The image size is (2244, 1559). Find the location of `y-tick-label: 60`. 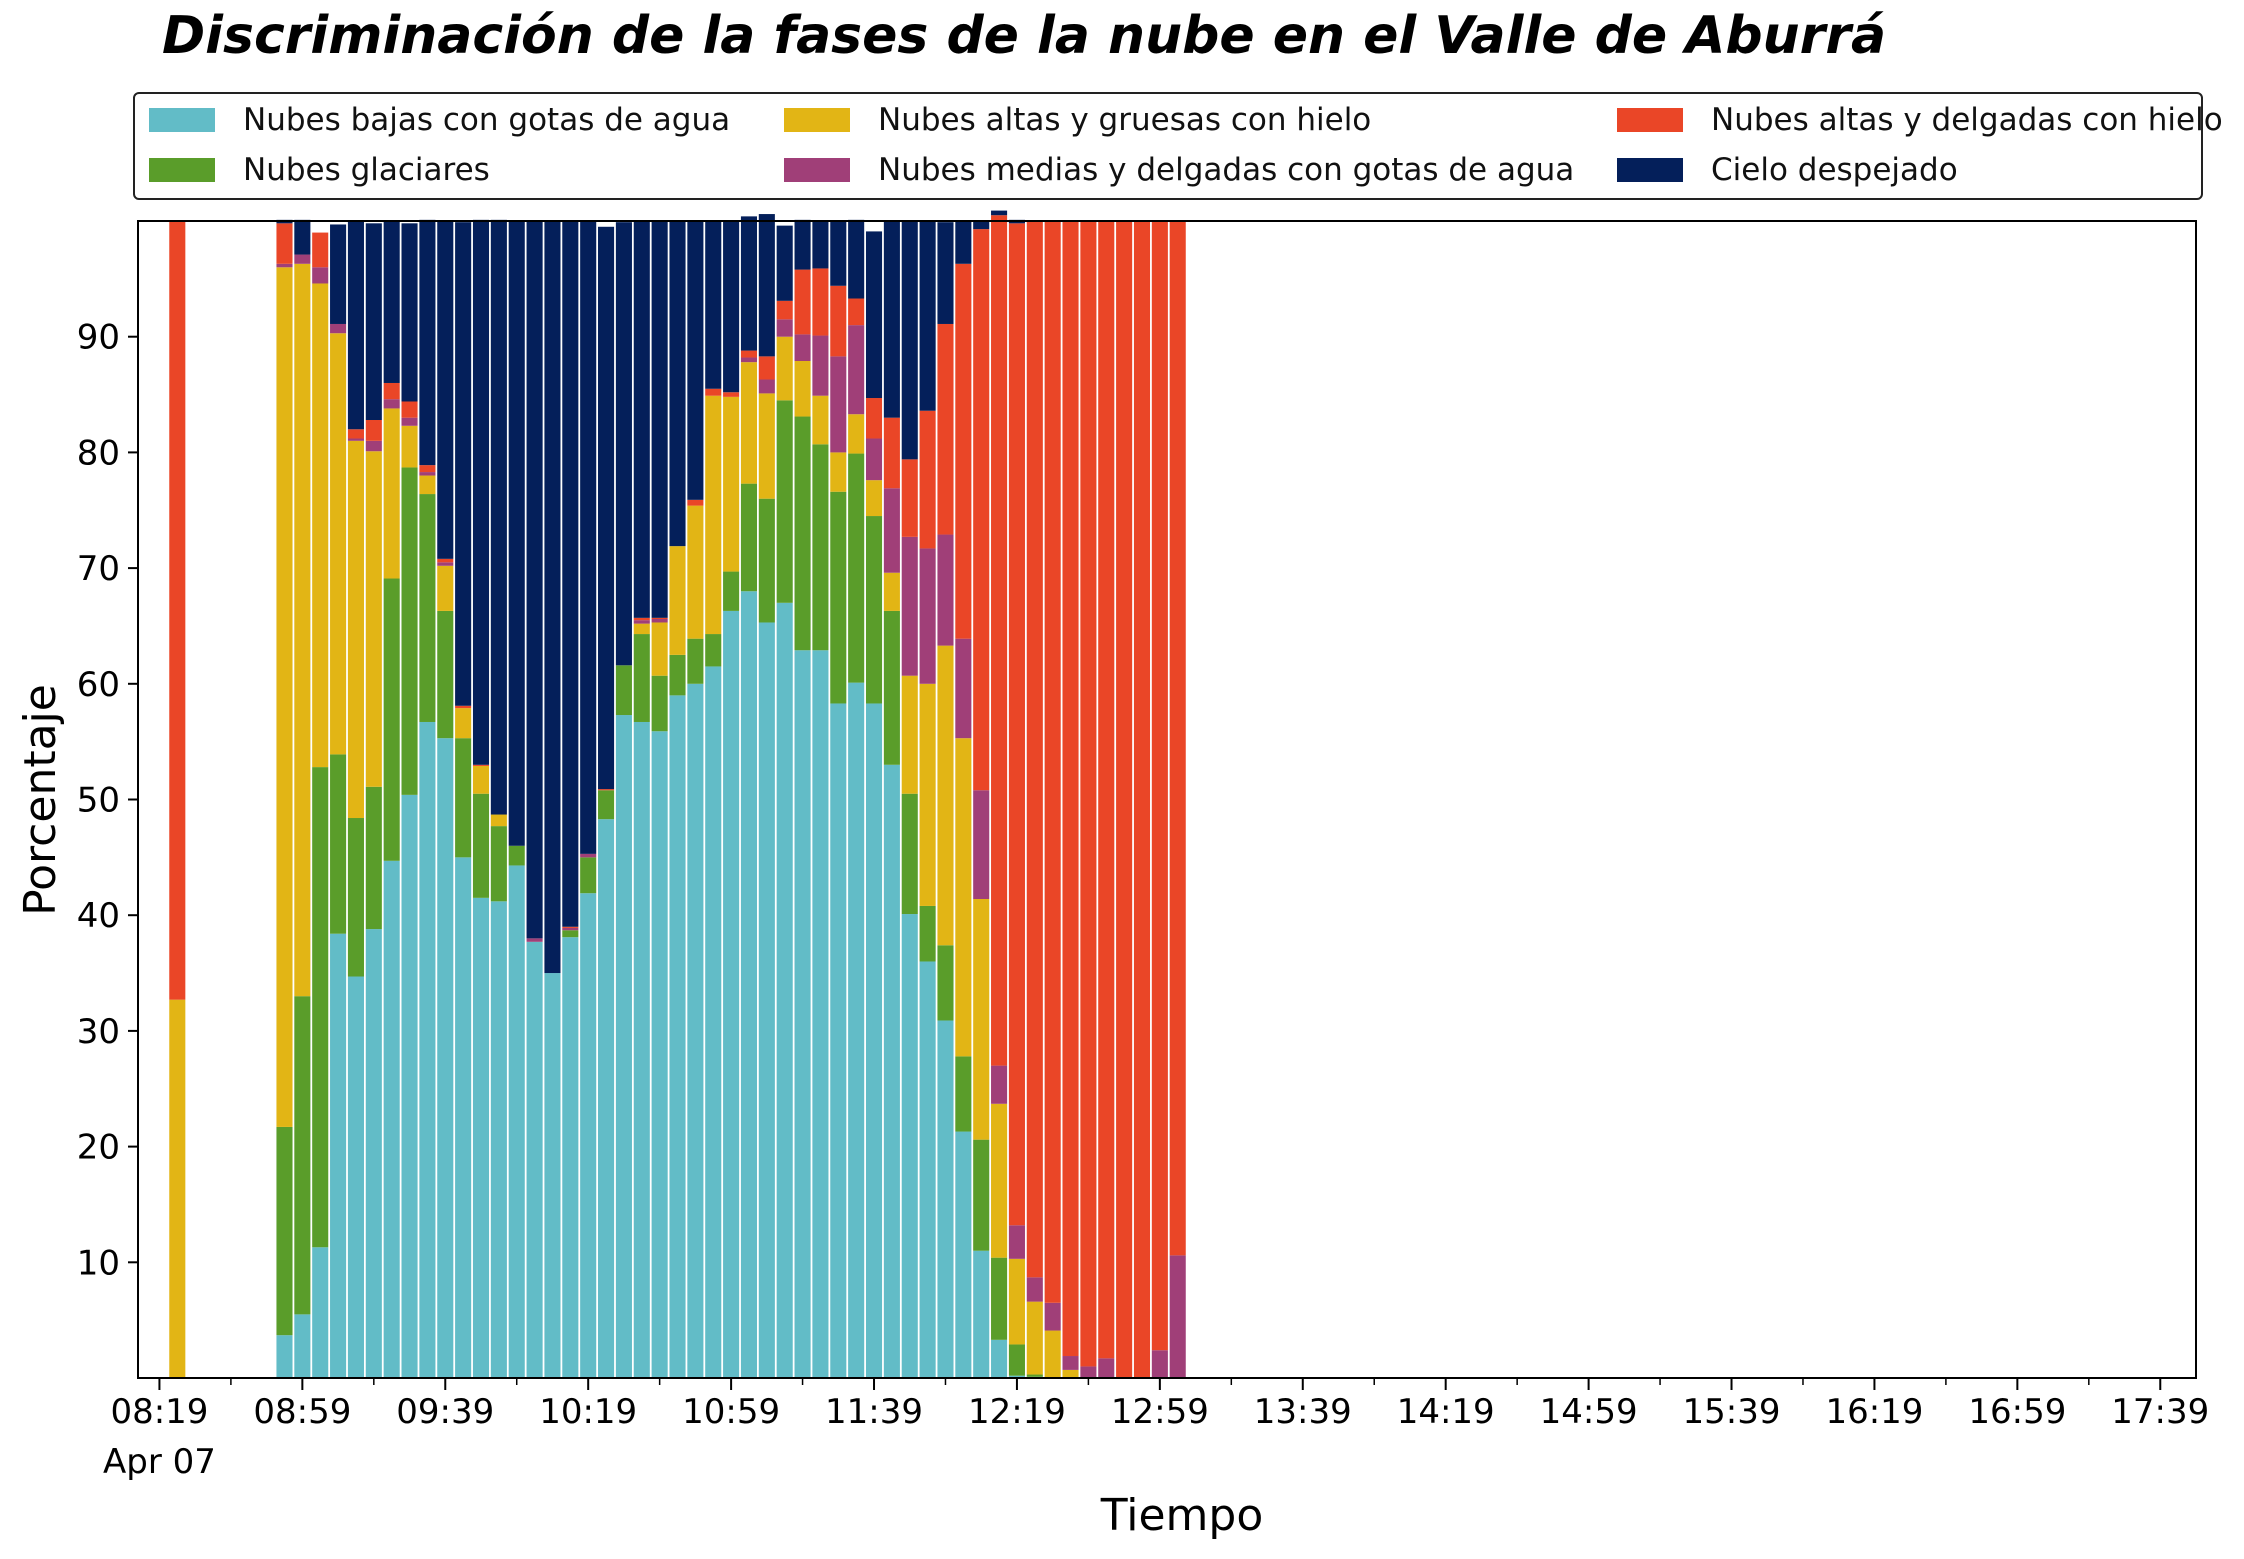

y-tick-label: 60 is located at coordinates (98, 685).